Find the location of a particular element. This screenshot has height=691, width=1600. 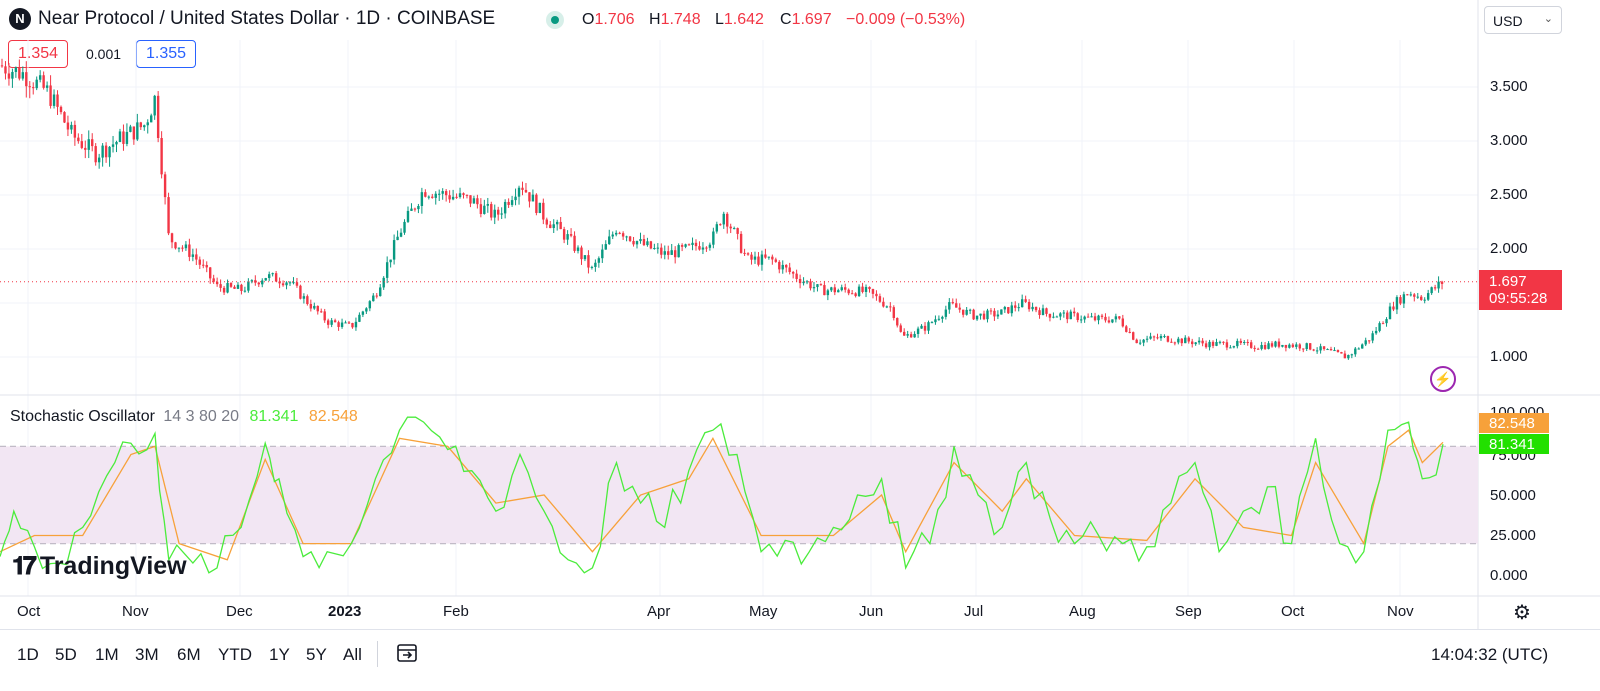

range-ytd-button: YTD is located at coordinates (235, 654).